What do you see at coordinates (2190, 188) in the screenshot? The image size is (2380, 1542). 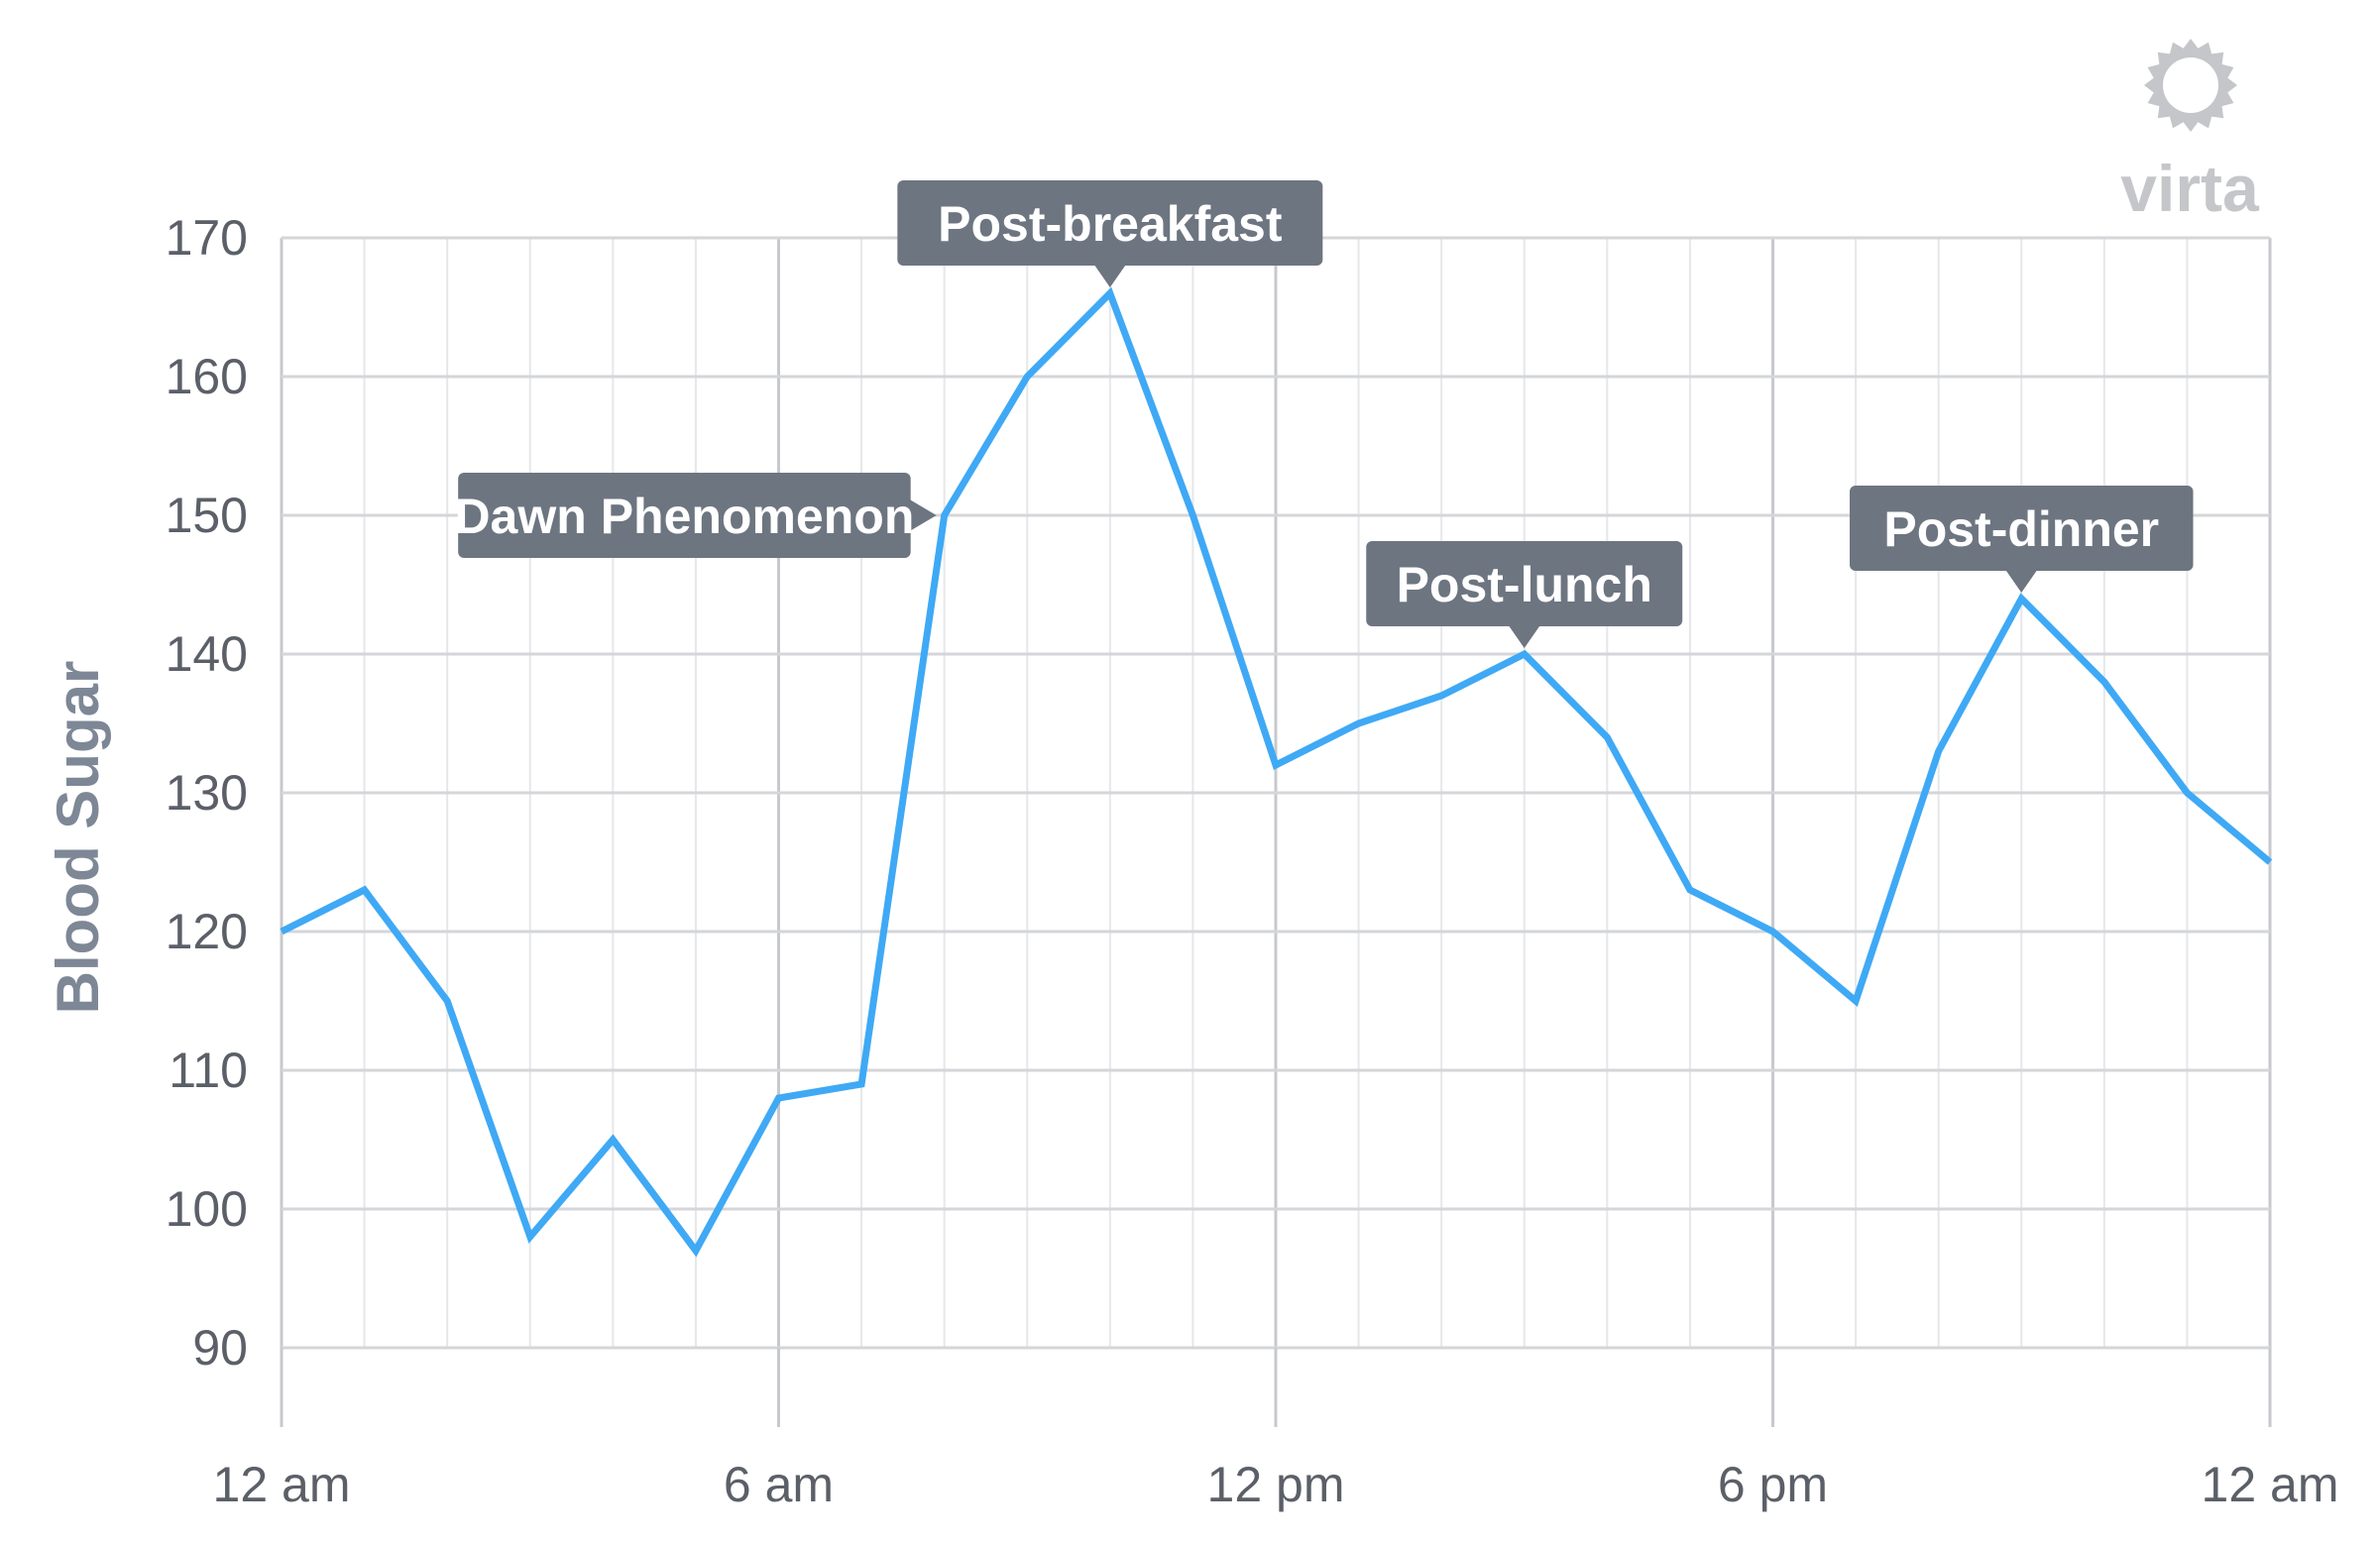 I see `logo-text: virta` at bounding box center [2190, 188].